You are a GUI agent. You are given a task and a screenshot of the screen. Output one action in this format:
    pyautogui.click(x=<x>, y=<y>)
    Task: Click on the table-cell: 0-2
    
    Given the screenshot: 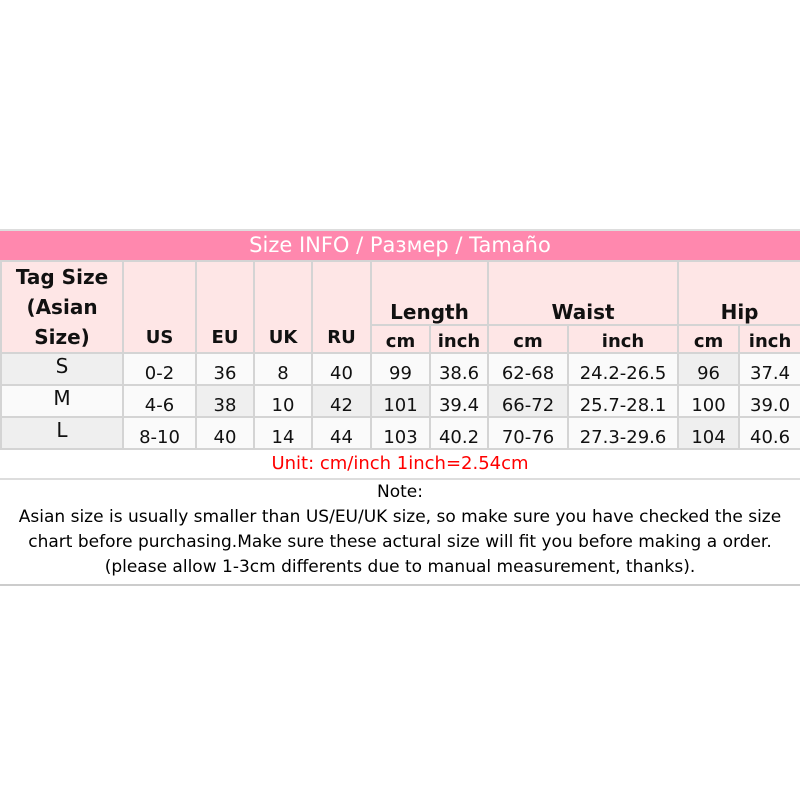 What is the action you would take?
    pyautogui.click(x=159, y=369)
    